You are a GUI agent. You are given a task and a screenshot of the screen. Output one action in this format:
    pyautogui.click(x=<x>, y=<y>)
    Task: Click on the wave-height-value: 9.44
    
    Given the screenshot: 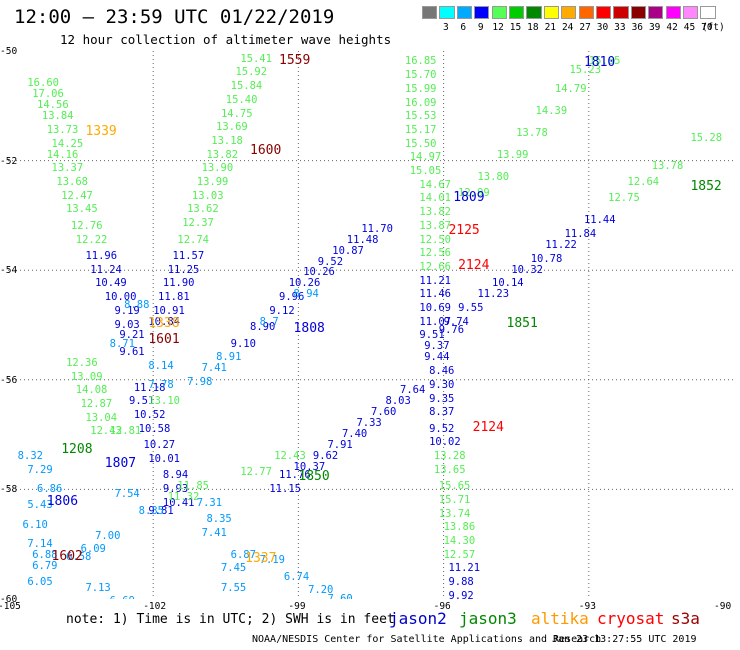 What is the action you would take?
    pyautogui.click(x=437, y=357)
    